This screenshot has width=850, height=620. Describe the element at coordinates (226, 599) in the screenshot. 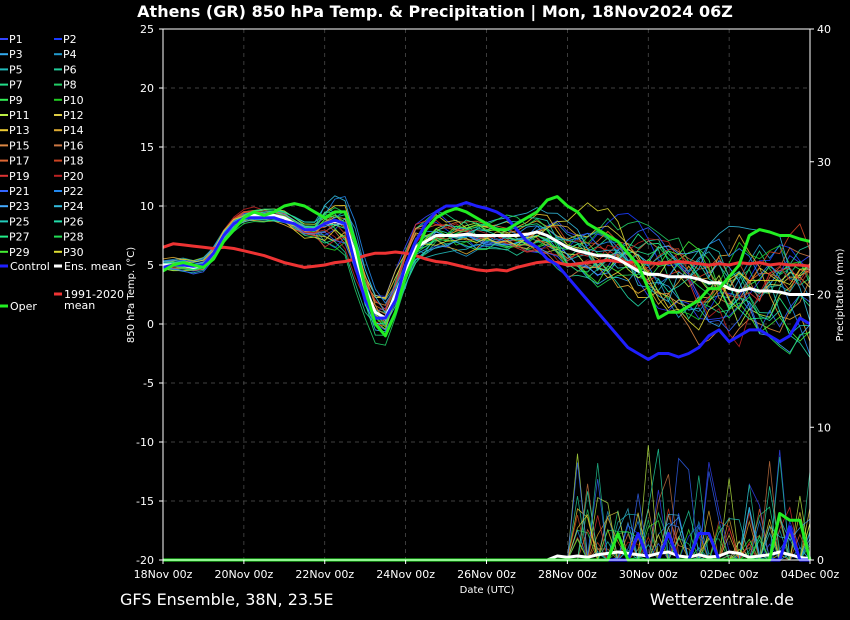

I see `footer-model-info: GFS Ensemble, 38N, 23.5E` at that location.